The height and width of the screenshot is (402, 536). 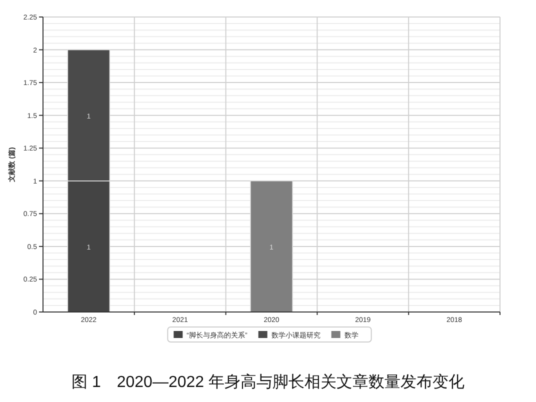 What do you see at coordinates (268, 382) in the screenshot?
I see `caption: 图 1 2020—2022 年身高与脚长相关文章数量发布变化` at bounding box center [268, 382].